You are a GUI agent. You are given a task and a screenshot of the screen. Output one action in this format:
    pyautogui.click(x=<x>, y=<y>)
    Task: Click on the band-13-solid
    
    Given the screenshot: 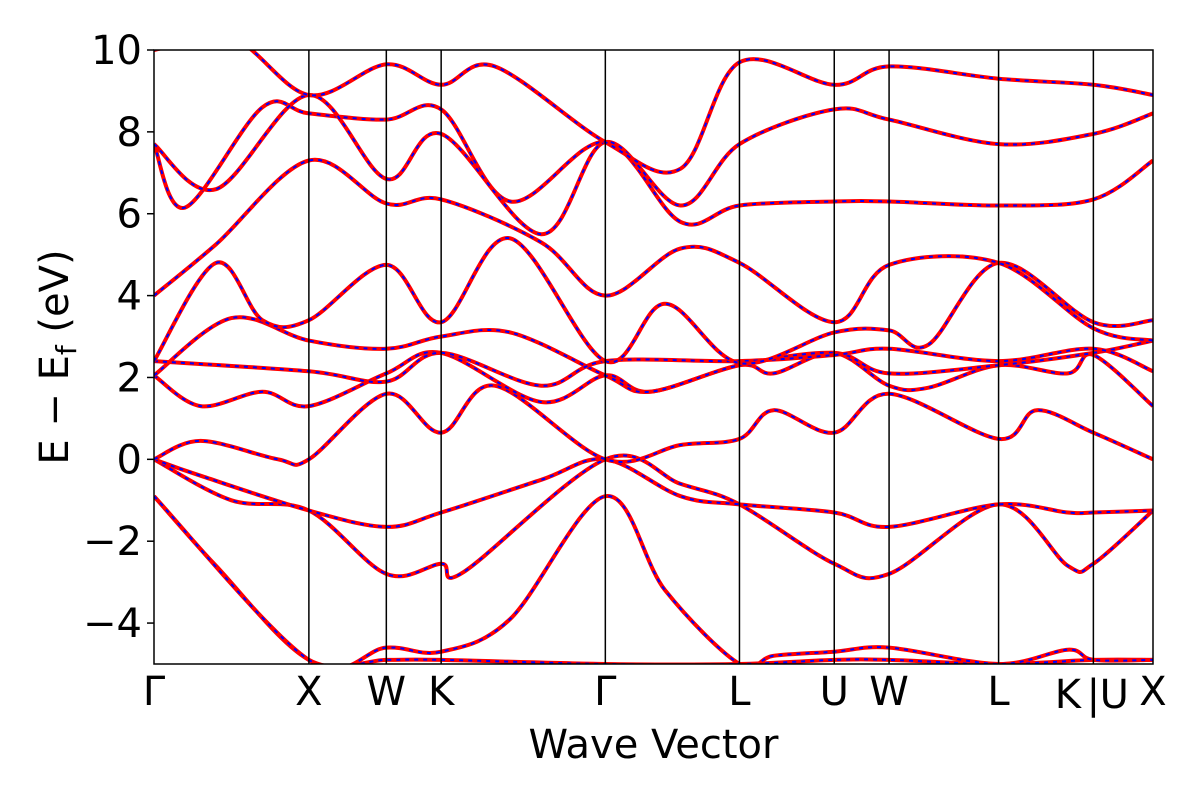 What is the action you would take?
    pyautogui.click(x=653, y=112)
    